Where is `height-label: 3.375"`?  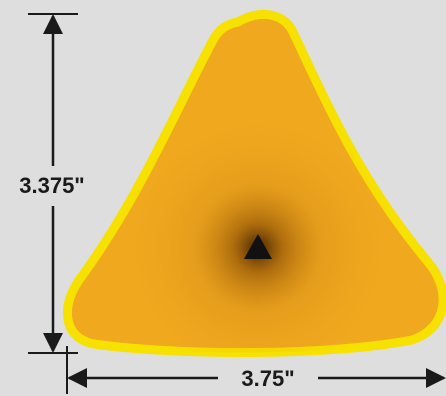
height-label: 3.375" is located at coordinates (51, 185).